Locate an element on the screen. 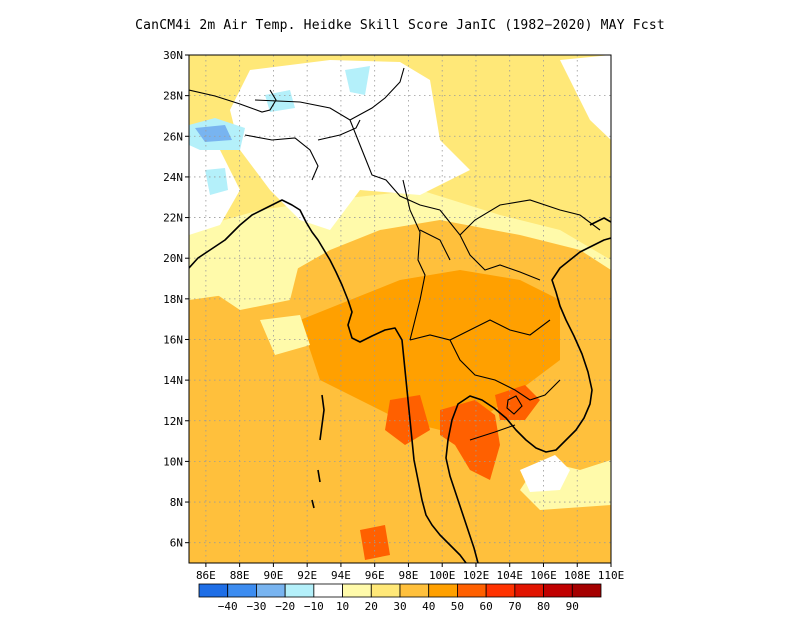 Image resolution: width=800 pixels, height=618 pixels. lat-tick-label: 6N is located at coordinates (176, 543).